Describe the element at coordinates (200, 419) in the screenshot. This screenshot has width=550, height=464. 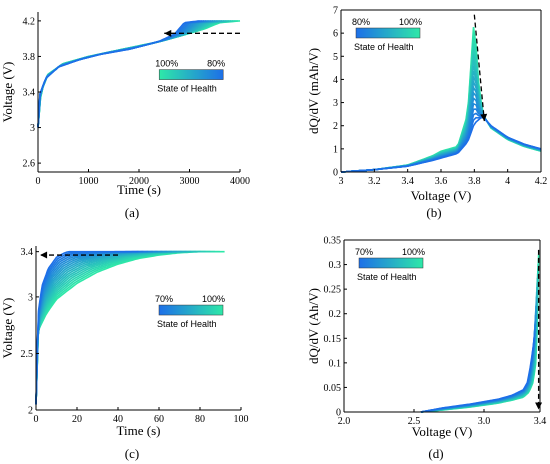
I see `x-tick-label: 80` at that location.